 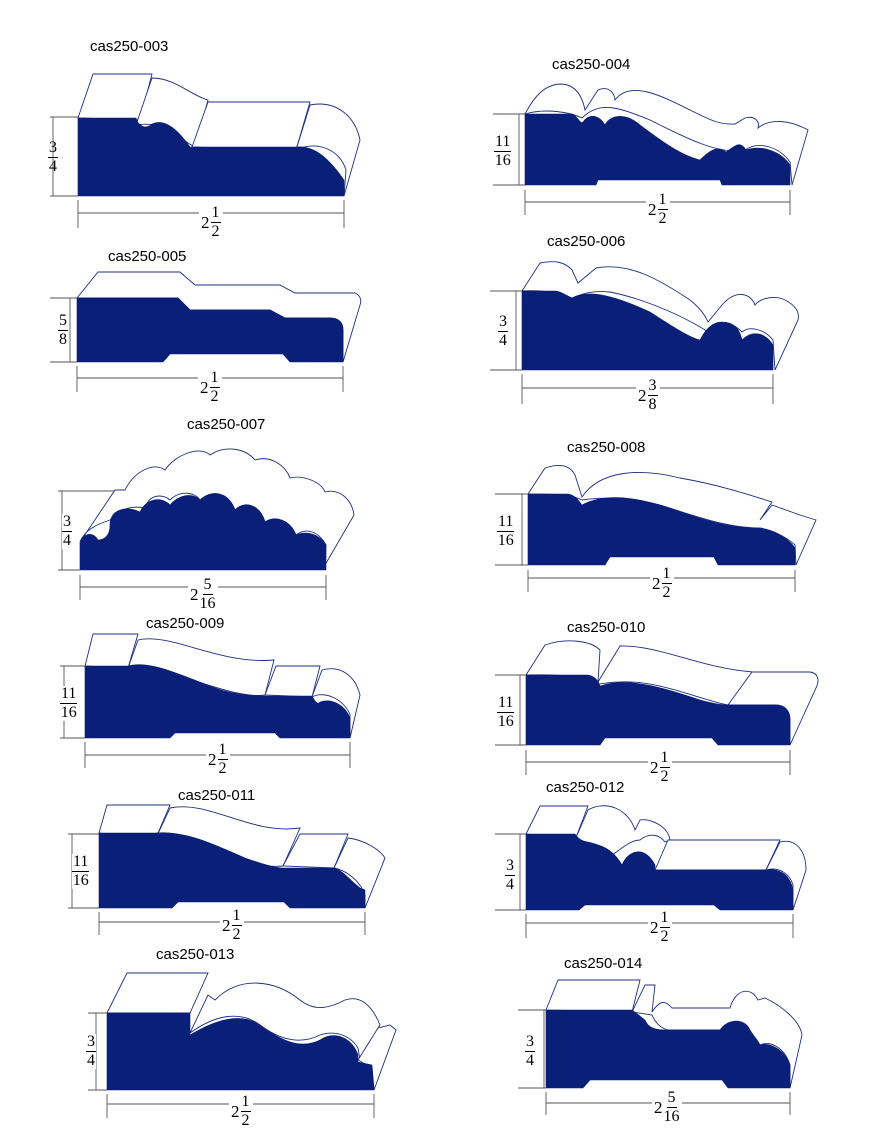 I want to click on height-denominator: 8, so click(x=63, y=339).